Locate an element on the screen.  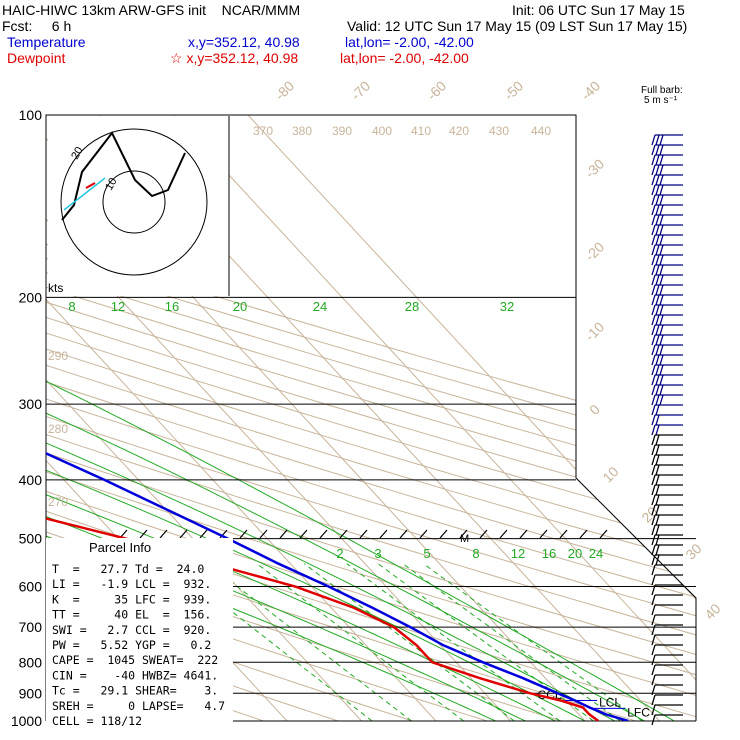
hodograph-ring-inner is located at coordinates (134, 202).